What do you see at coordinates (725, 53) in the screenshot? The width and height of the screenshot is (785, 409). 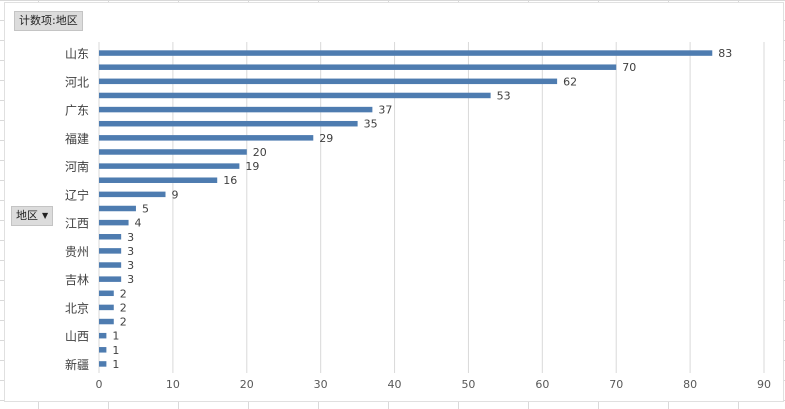 I see `data-label: 83` at bounding box center [725, 53].